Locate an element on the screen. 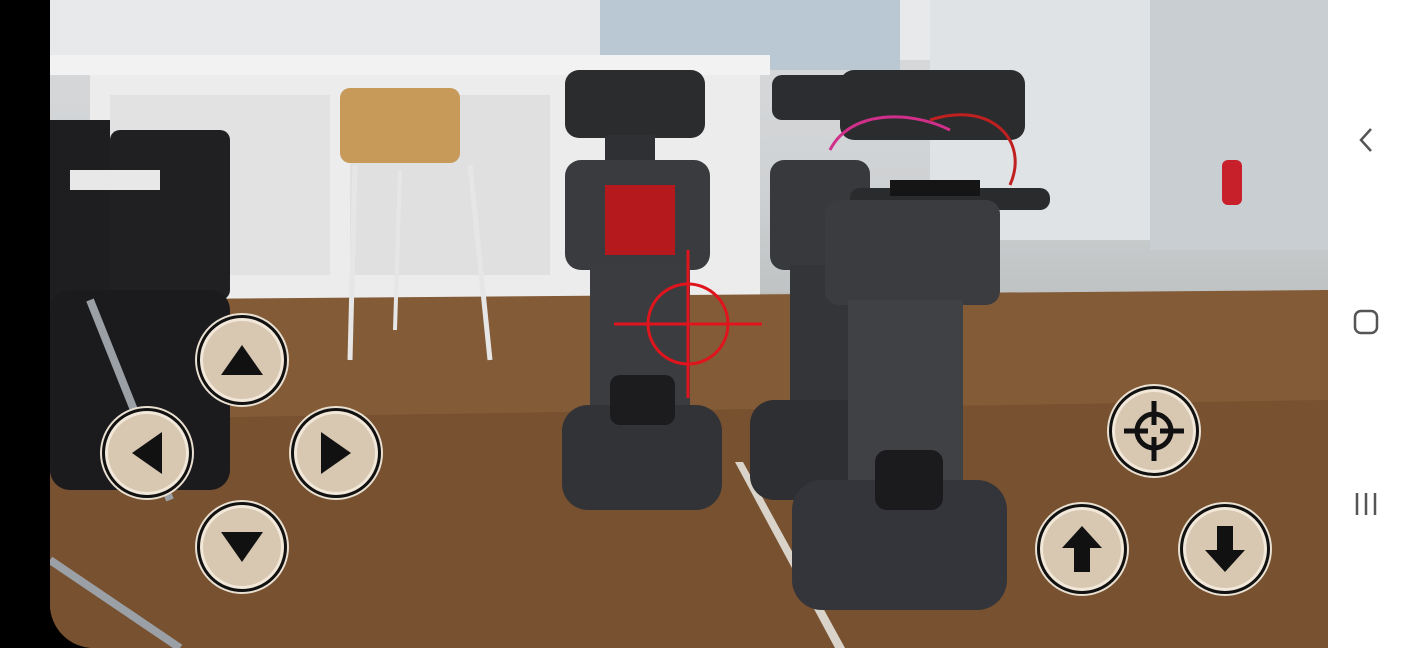 This screenshot has width=1404, height=648. triangle-right-icon is located at coordinates (336, 453).